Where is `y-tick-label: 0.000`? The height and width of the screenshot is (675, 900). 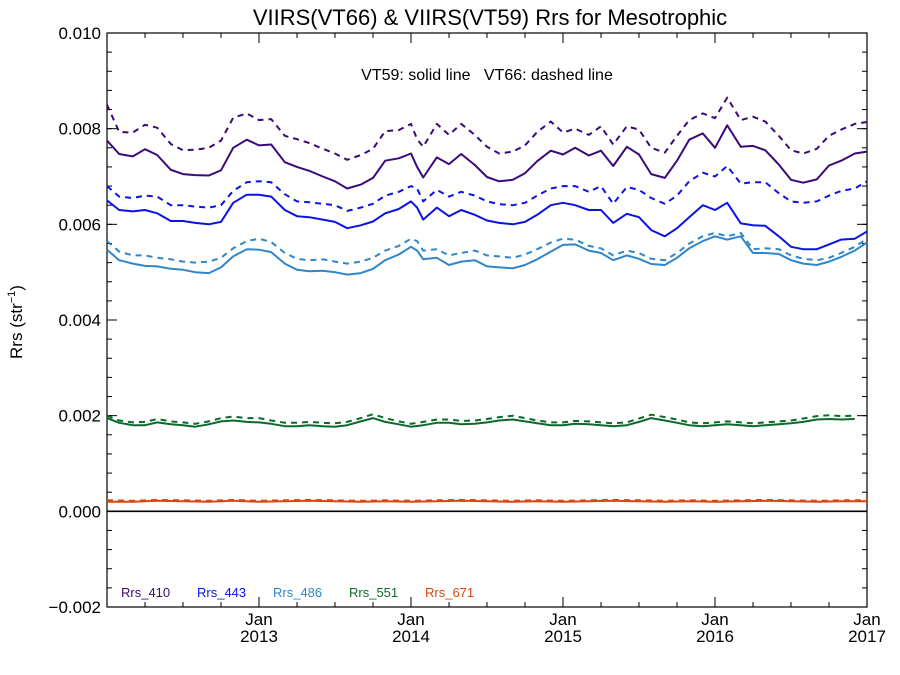 y-tick-label: 0.000 is located at coordinates (79, 511).